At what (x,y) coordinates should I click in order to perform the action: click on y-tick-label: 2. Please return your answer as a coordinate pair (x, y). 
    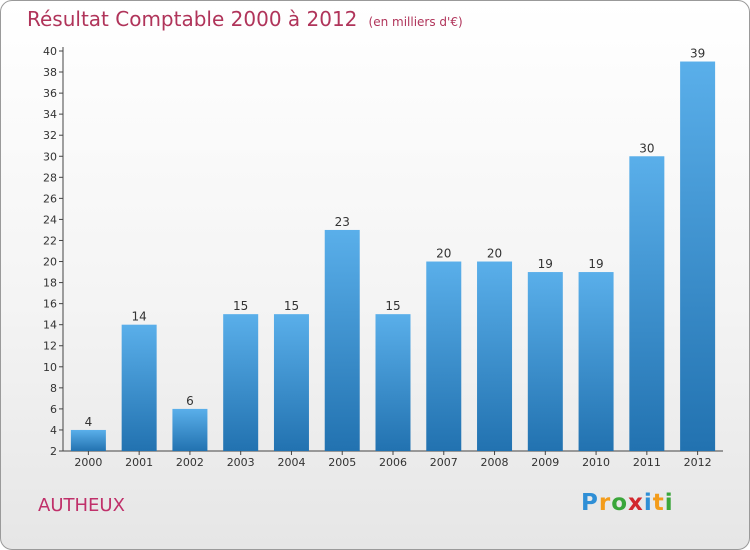
    Looking at the image, I should click on (53, 451).